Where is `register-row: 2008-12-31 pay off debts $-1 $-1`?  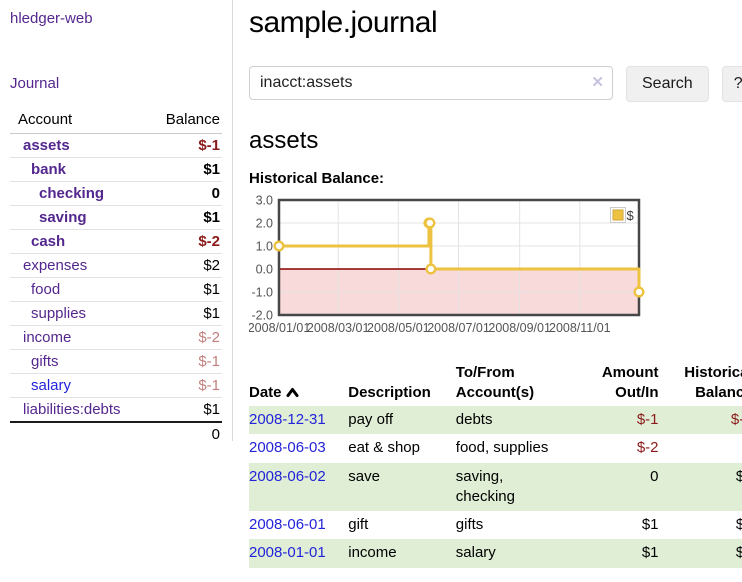 register-row: 2008-12-31 pay off debts $-1 $-1 is located at coordinates (495, 420).